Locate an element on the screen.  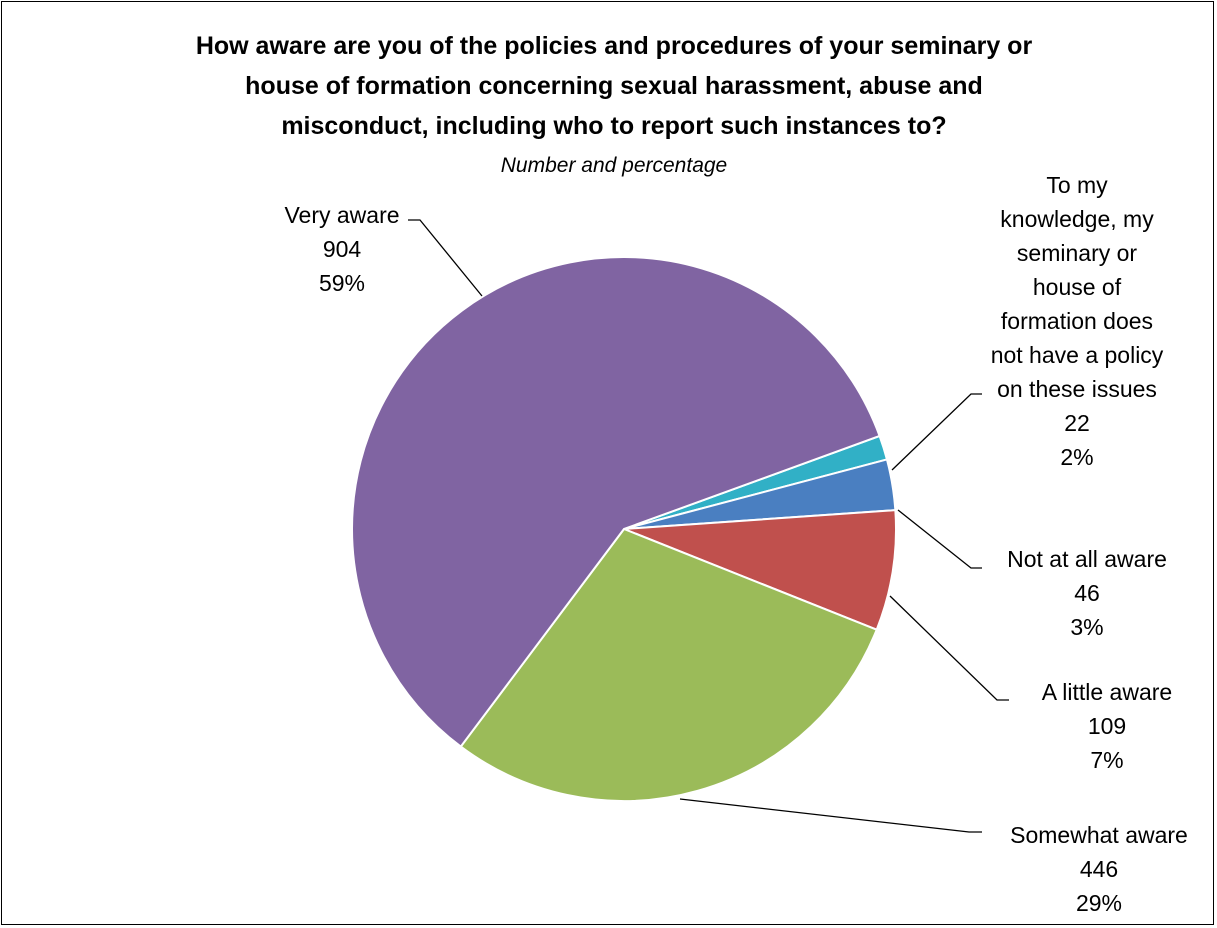
data-label-category: not have a policy is located at coordinates (1077, 355).